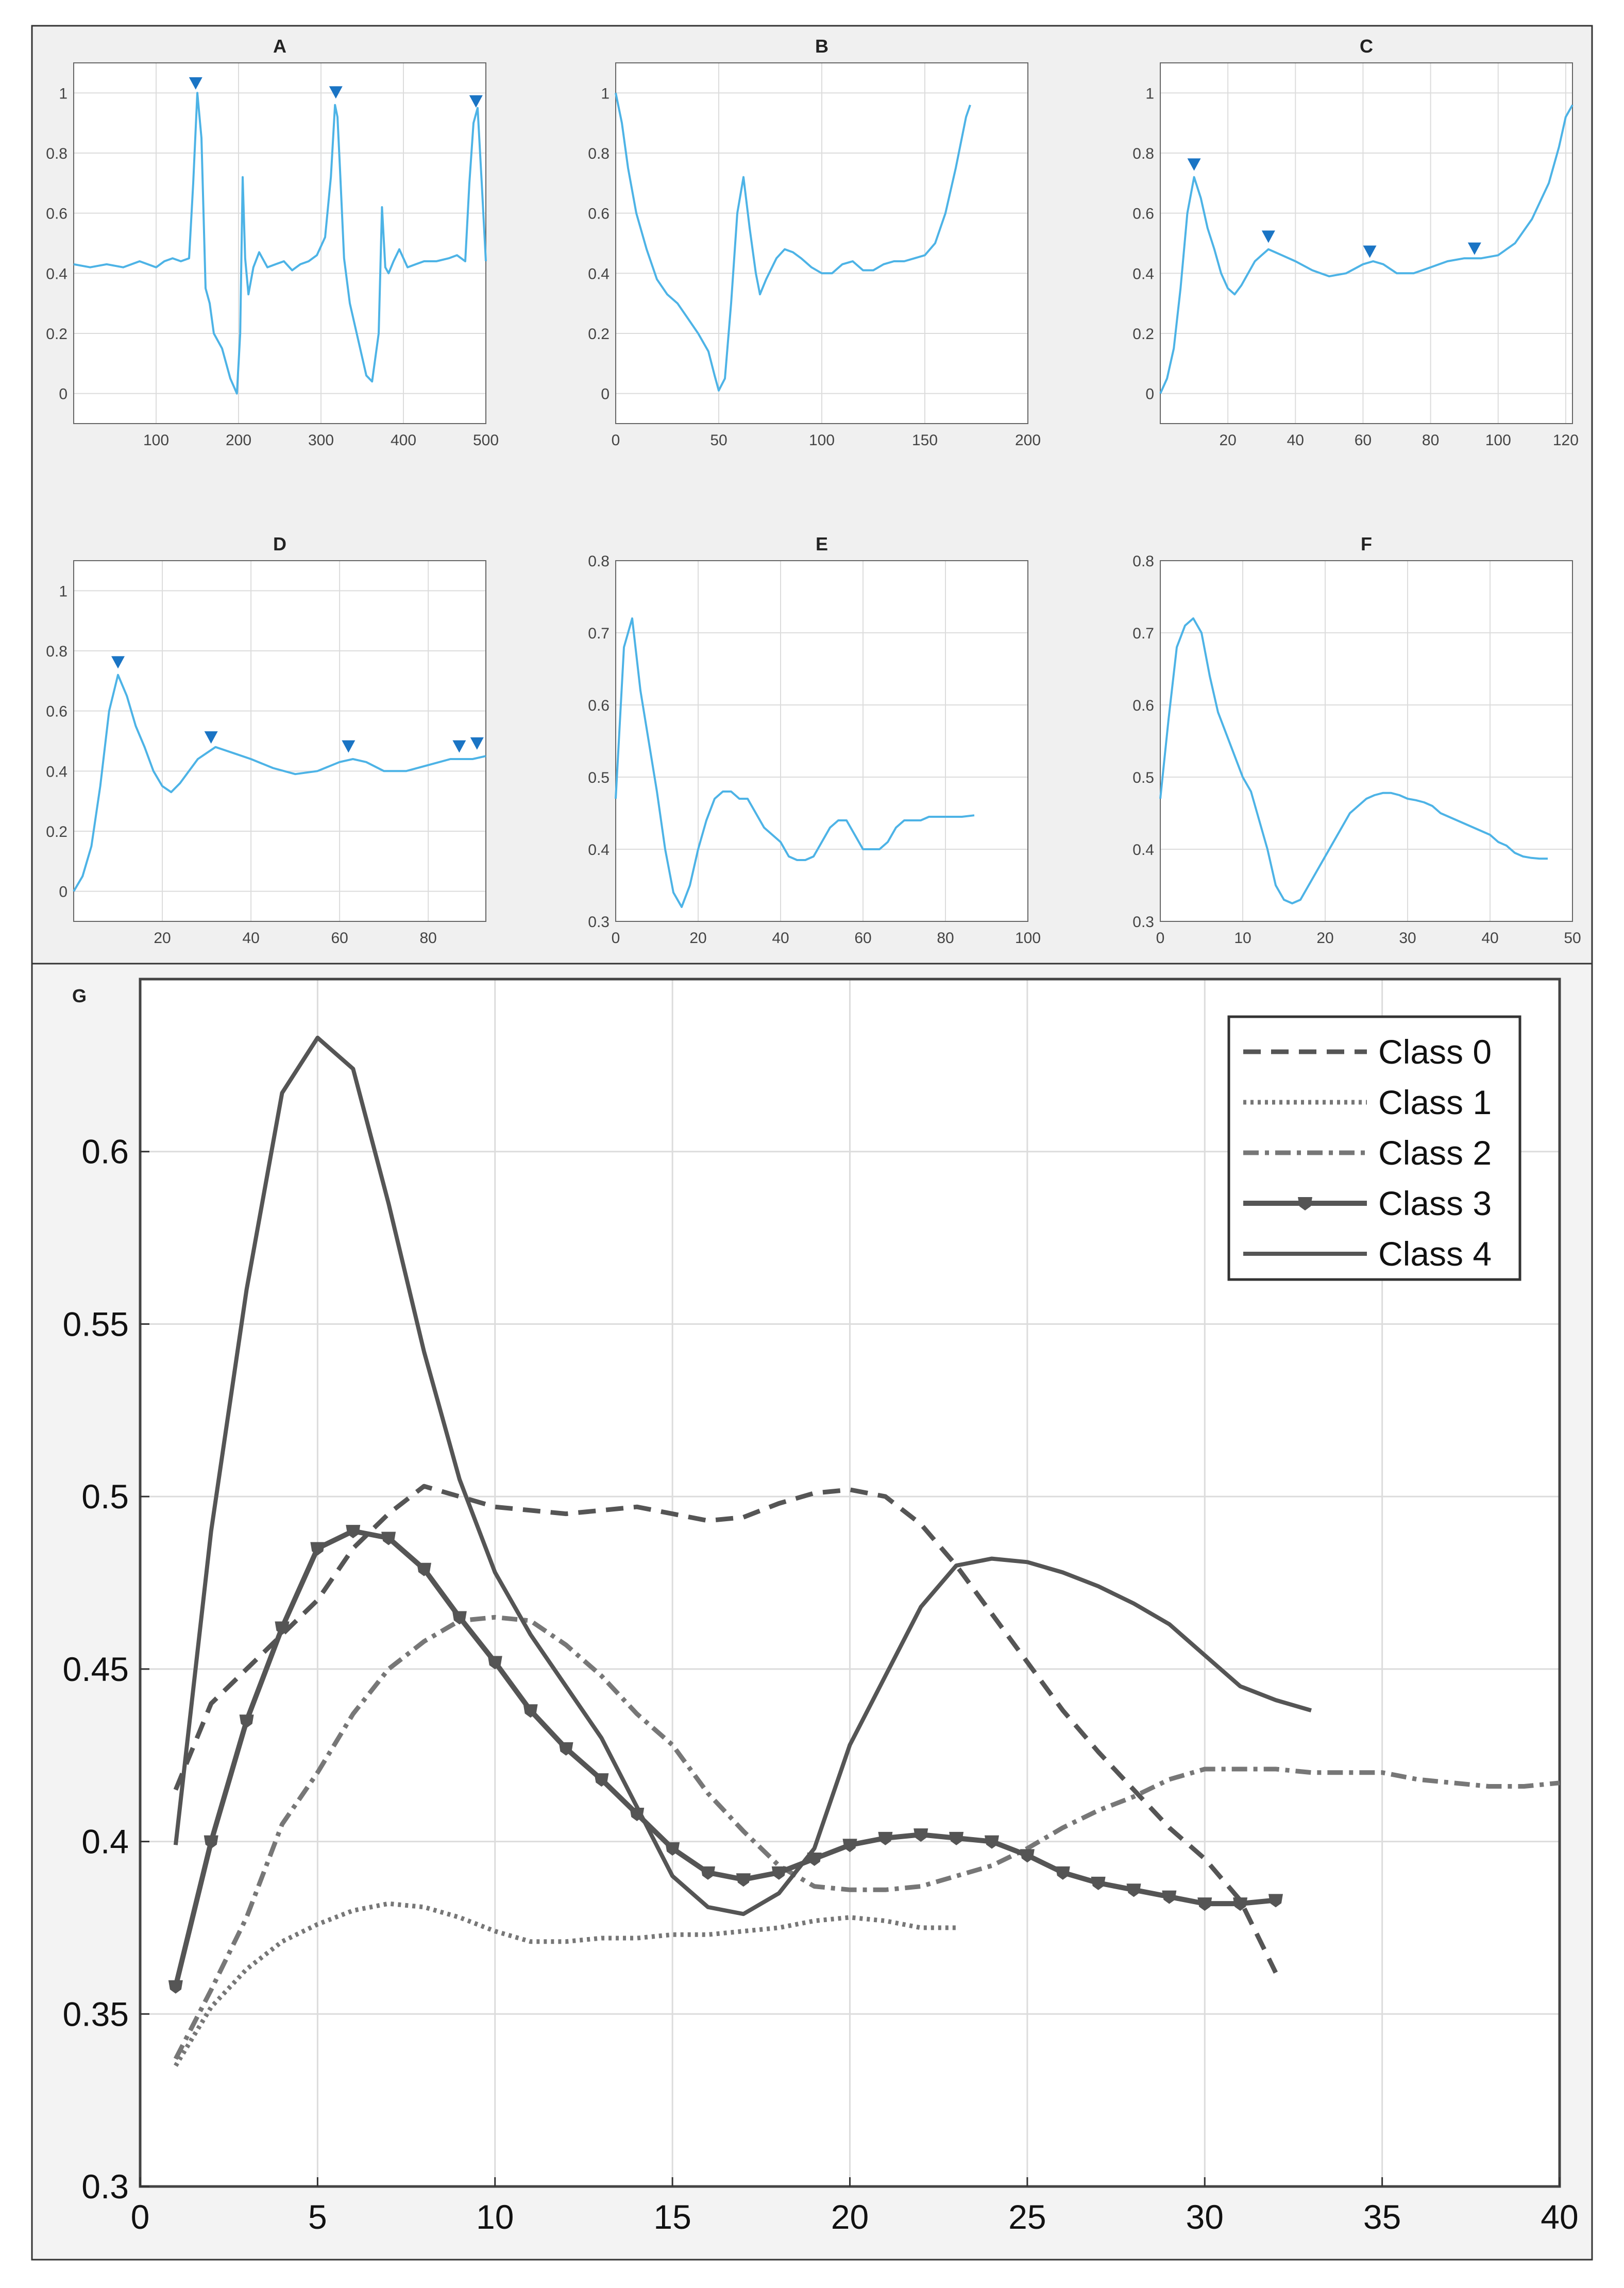 Image resolution: width=1624 pixels, height=2288 pixels. I want to click on chart-b-axes-frame, so click(822, 243).